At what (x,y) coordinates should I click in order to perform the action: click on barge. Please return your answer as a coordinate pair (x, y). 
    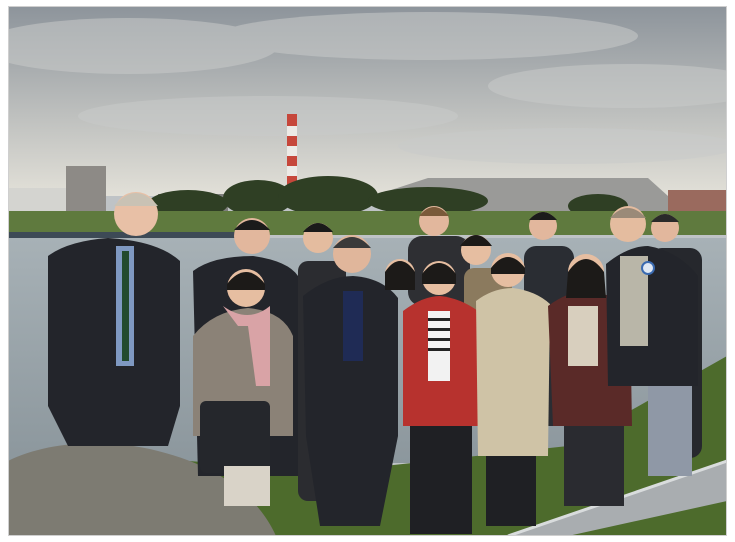
    Looking at the image, I should click on (123, 236).